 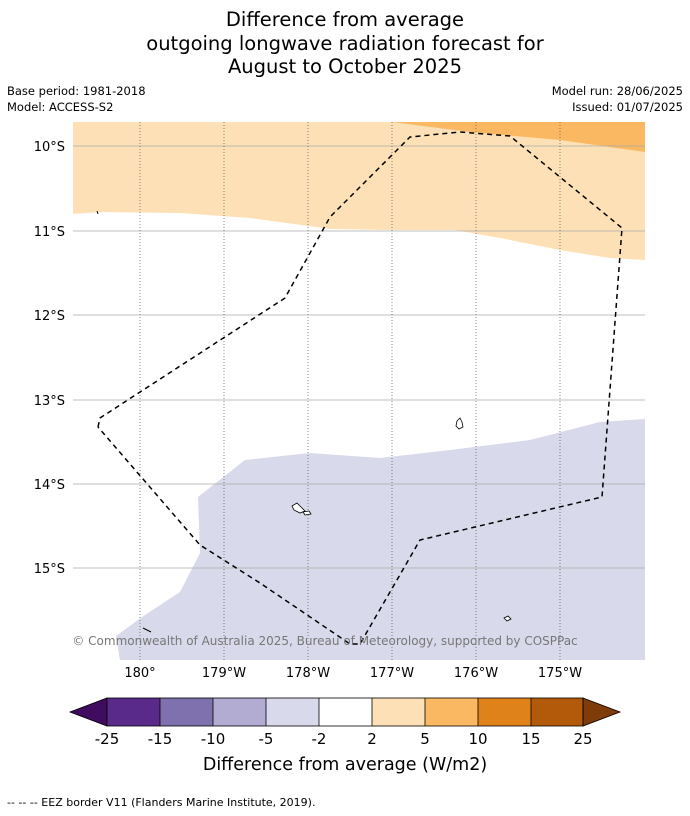 I want to click on model-run-text: Model run: 28/06/2025, so click(x=617, y=91).